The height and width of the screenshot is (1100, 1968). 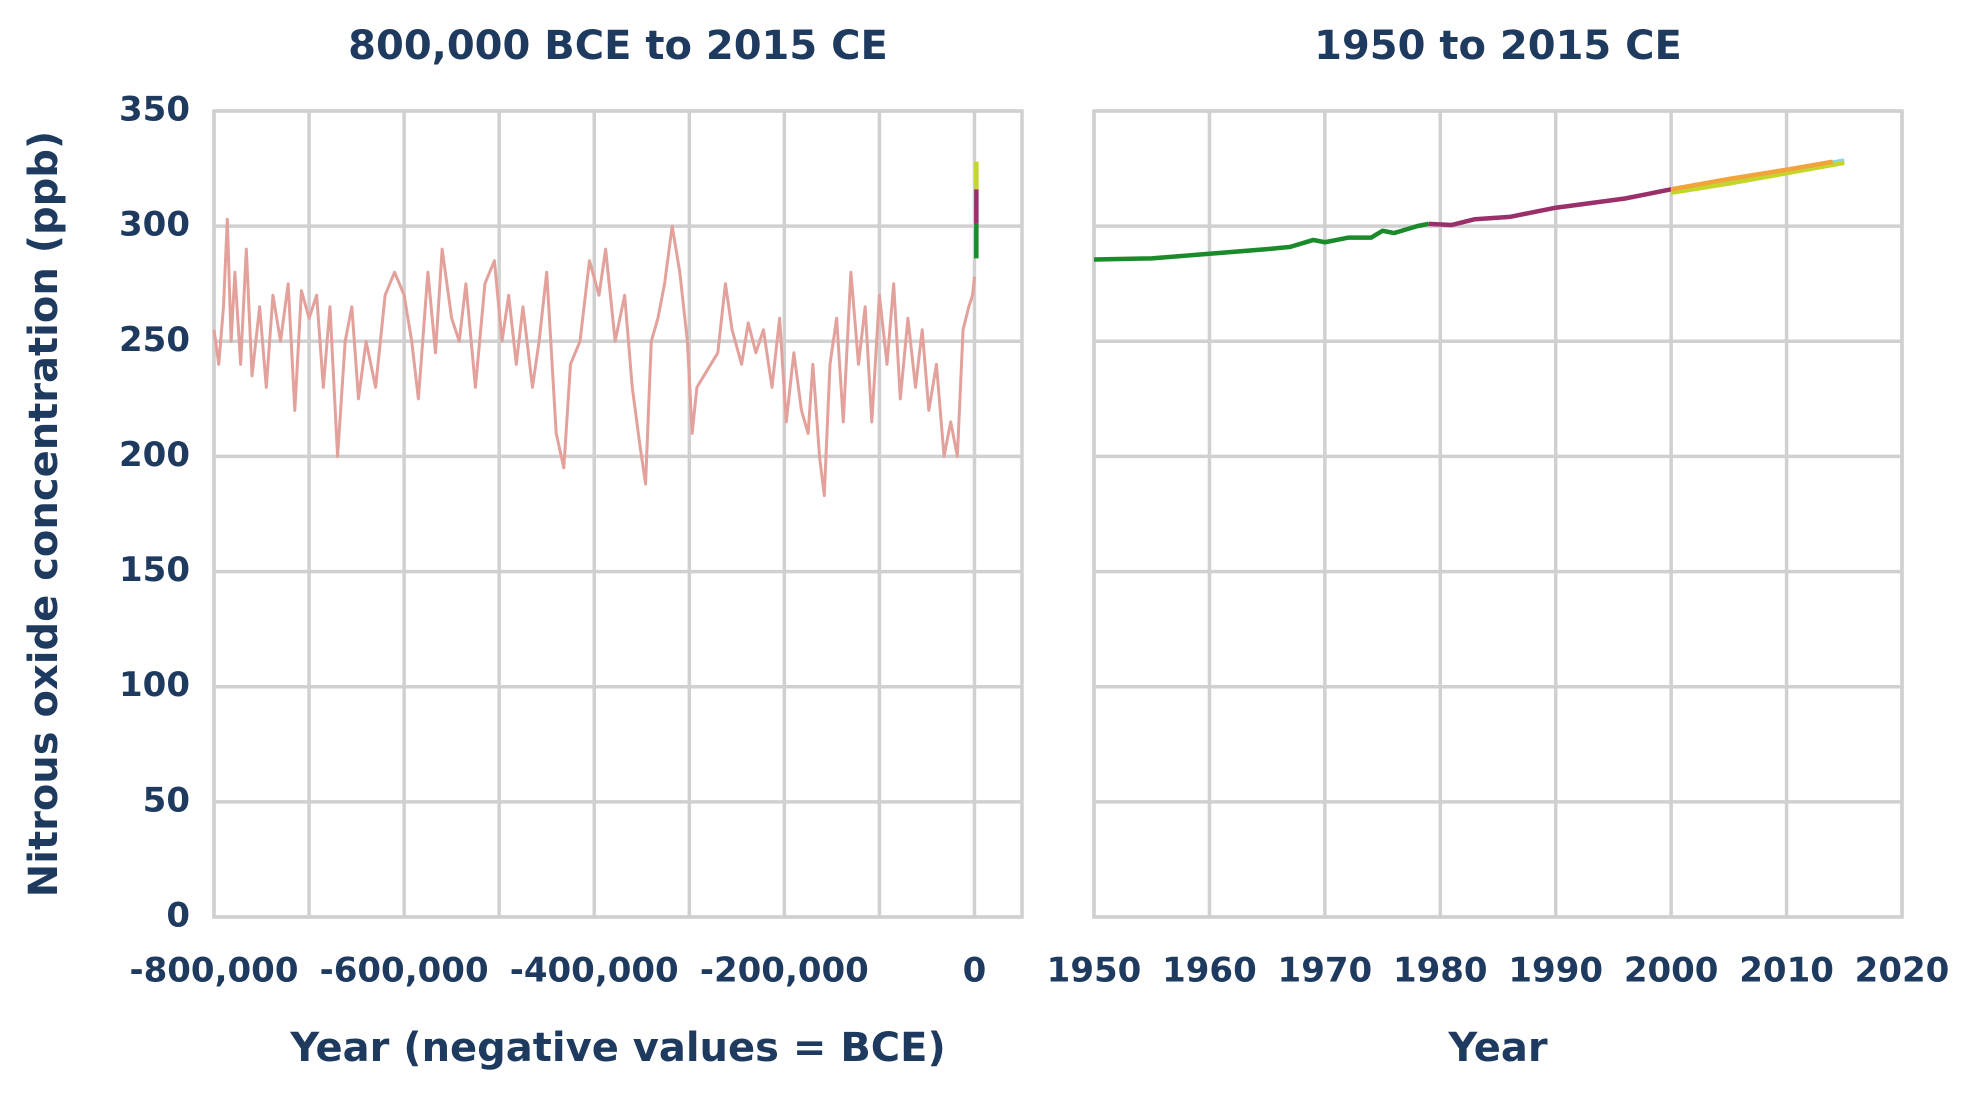 What do you see at coordinates (975, 971) in the screenshot?
I see `x-tick-label: 0` at bounding box center [975, 971].